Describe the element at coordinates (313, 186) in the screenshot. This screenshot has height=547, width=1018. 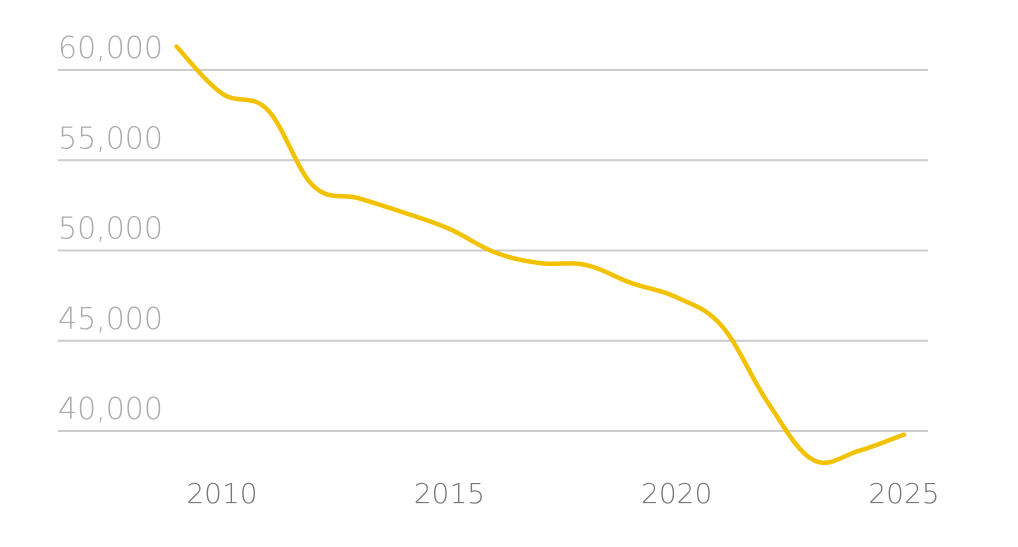
I see `data-point-2012` at that location.